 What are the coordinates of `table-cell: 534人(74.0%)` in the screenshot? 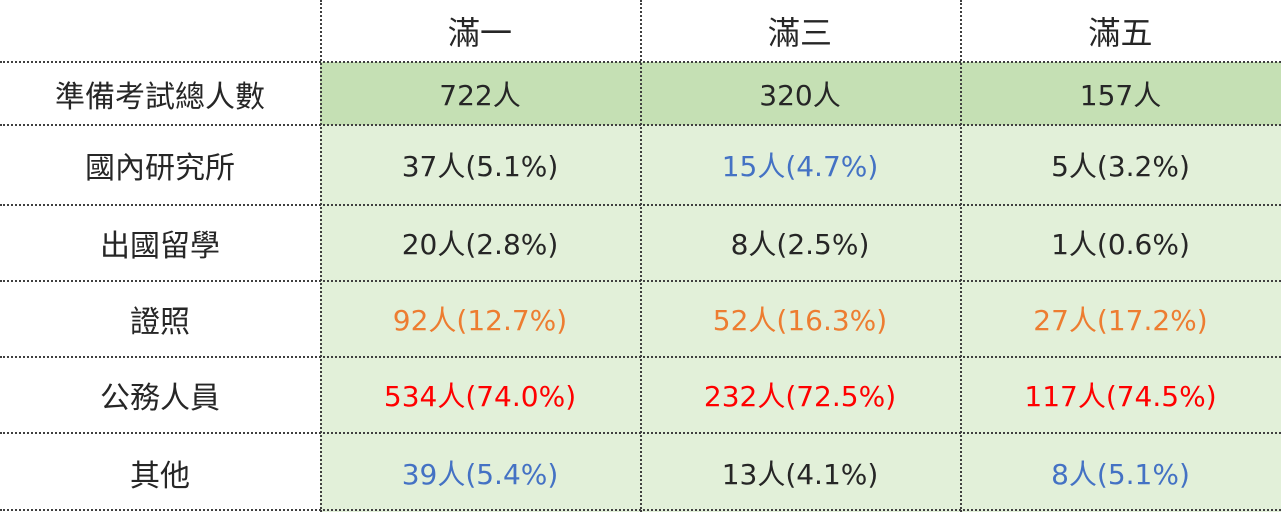 It's located at (480, 395).